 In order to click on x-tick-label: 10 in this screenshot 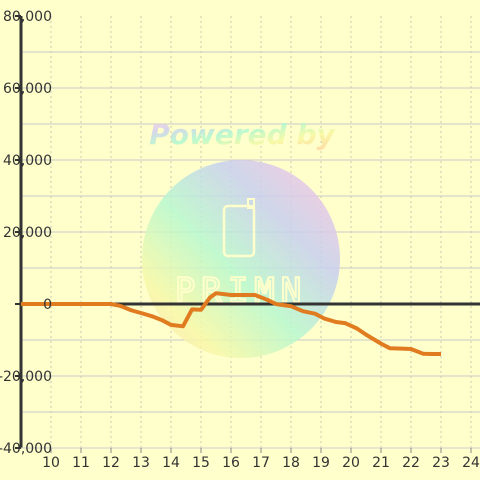, I will do `click(51, 463)`.